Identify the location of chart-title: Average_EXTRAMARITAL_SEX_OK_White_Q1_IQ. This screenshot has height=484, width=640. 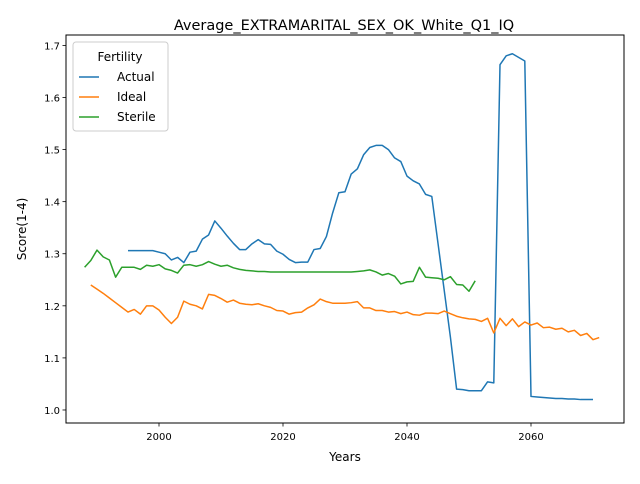
(344, 26).